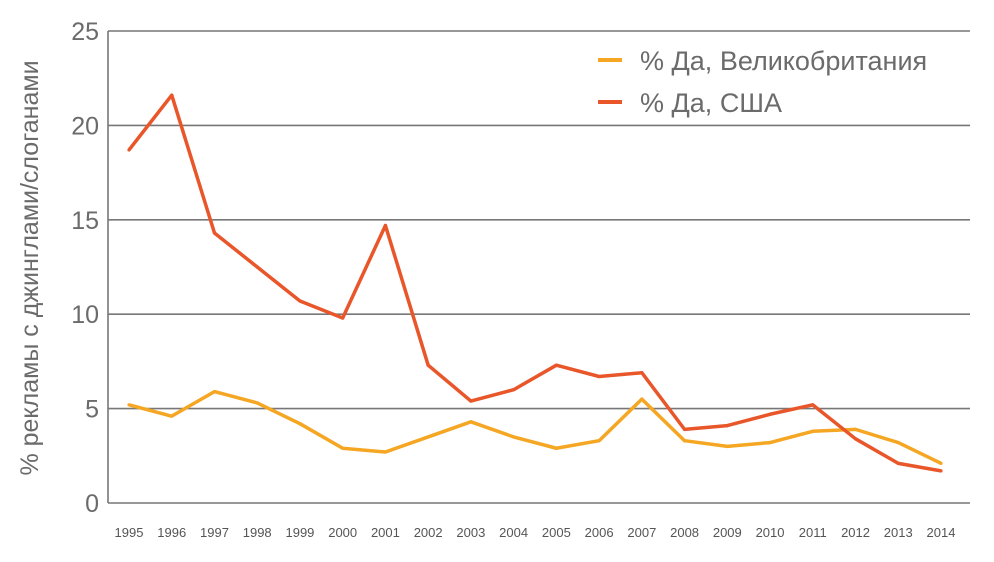 Image resolution: width=994 pixels, height=562 pixels. I want to click on x-tick-label: 1997, so click(214, 532).